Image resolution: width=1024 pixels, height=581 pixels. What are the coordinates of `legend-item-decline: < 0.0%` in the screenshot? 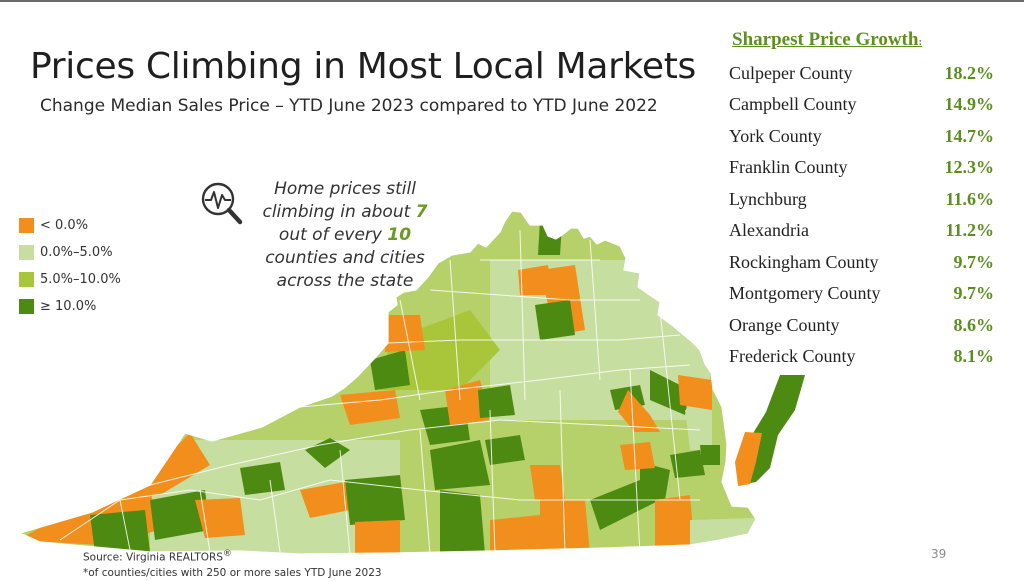 It's located at (70, 225).